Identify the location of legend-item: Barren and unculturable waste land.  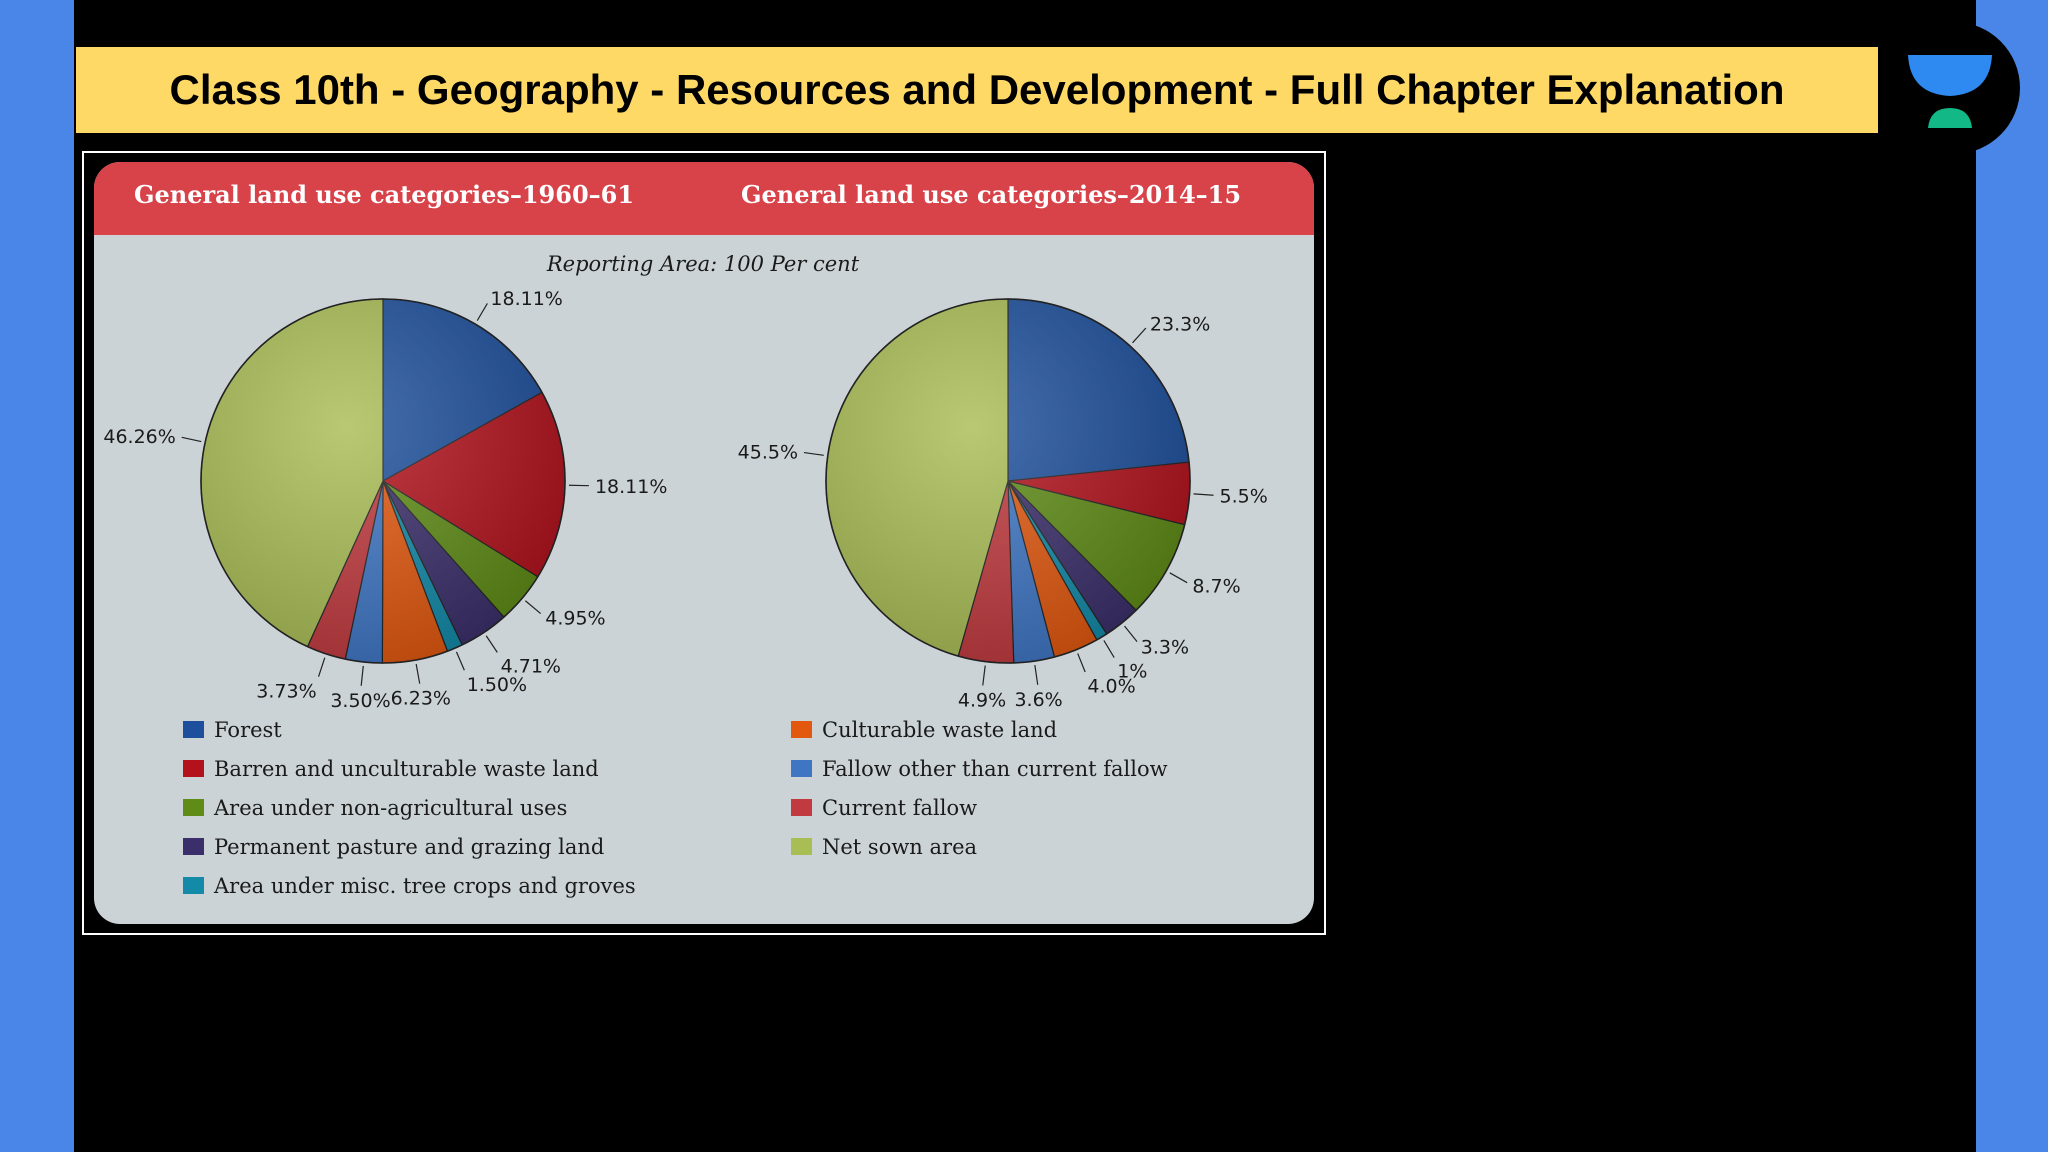
(409, 768).